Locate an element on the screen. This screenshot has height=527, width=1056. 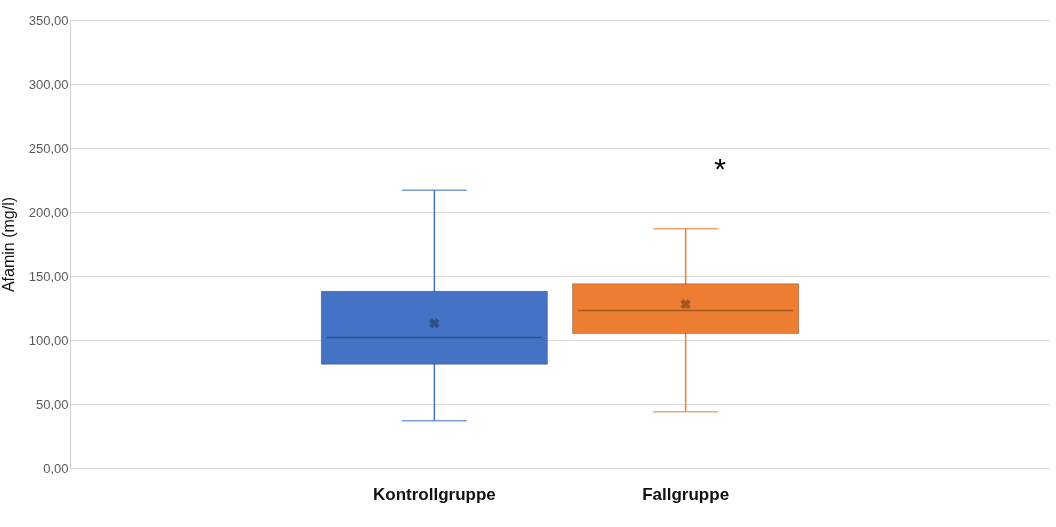
annotation: * is located at coordinates (720, 168).